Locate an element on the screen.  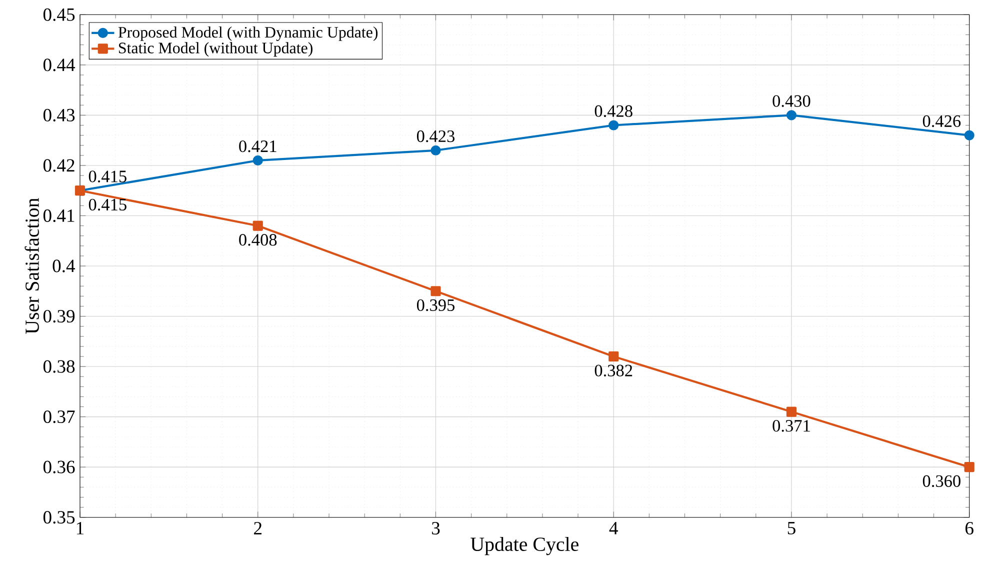
x-tick-label: 3 is located at coordinates (436, 528).